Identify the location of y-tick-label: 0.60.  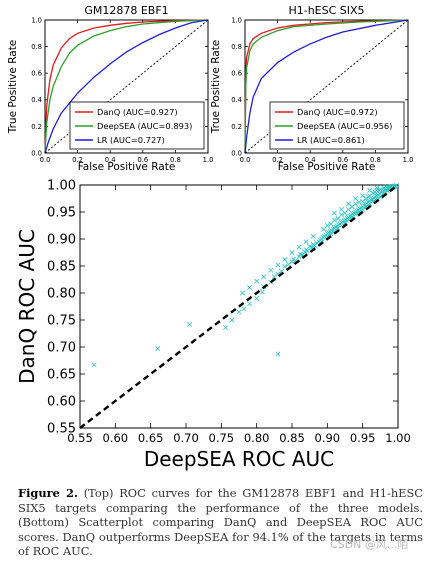
(61, 402).